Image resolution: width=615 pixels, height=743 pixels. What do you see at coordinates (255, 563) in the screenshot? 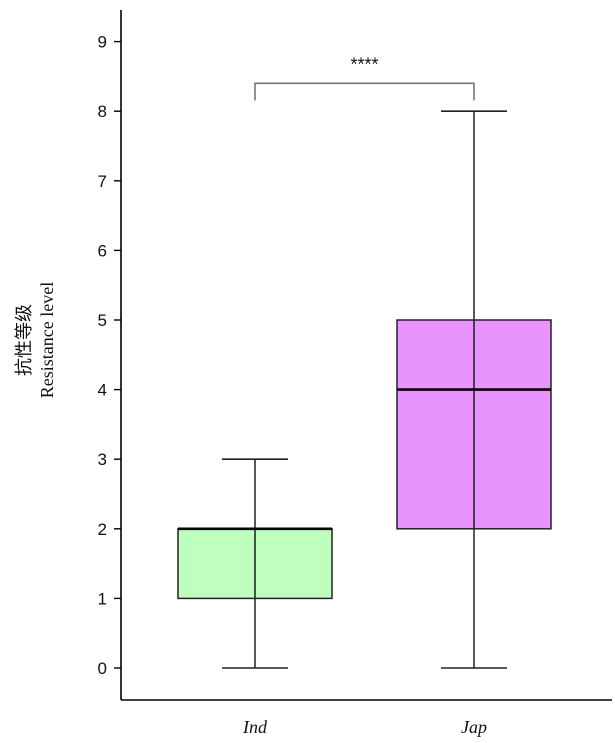
I see `box-ind` at bounding box center [255, 563].